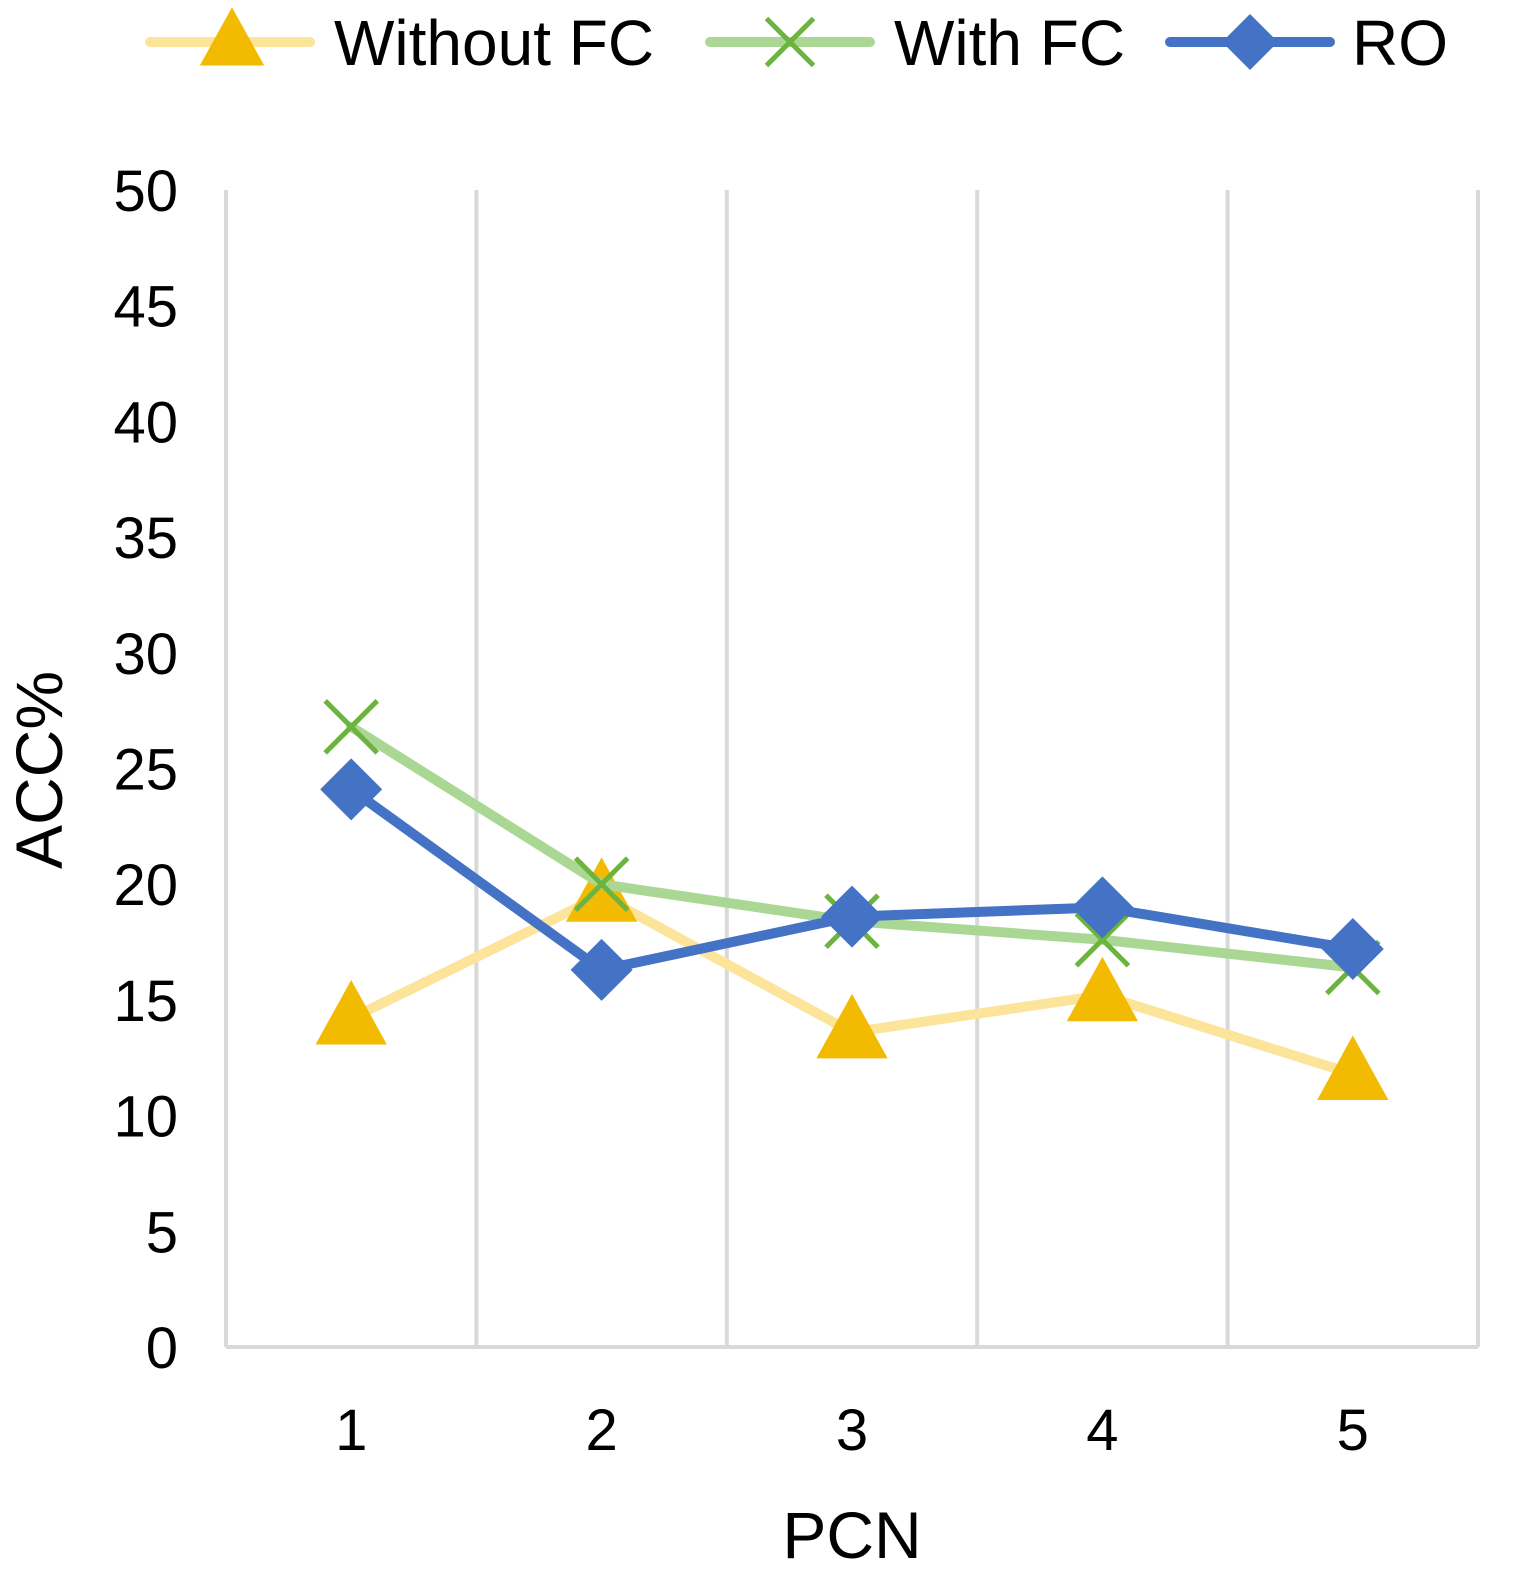 The width and height of the screenshot is (1521, 1570). I want to click on y-tick-label: 5, so click(162, 1232).